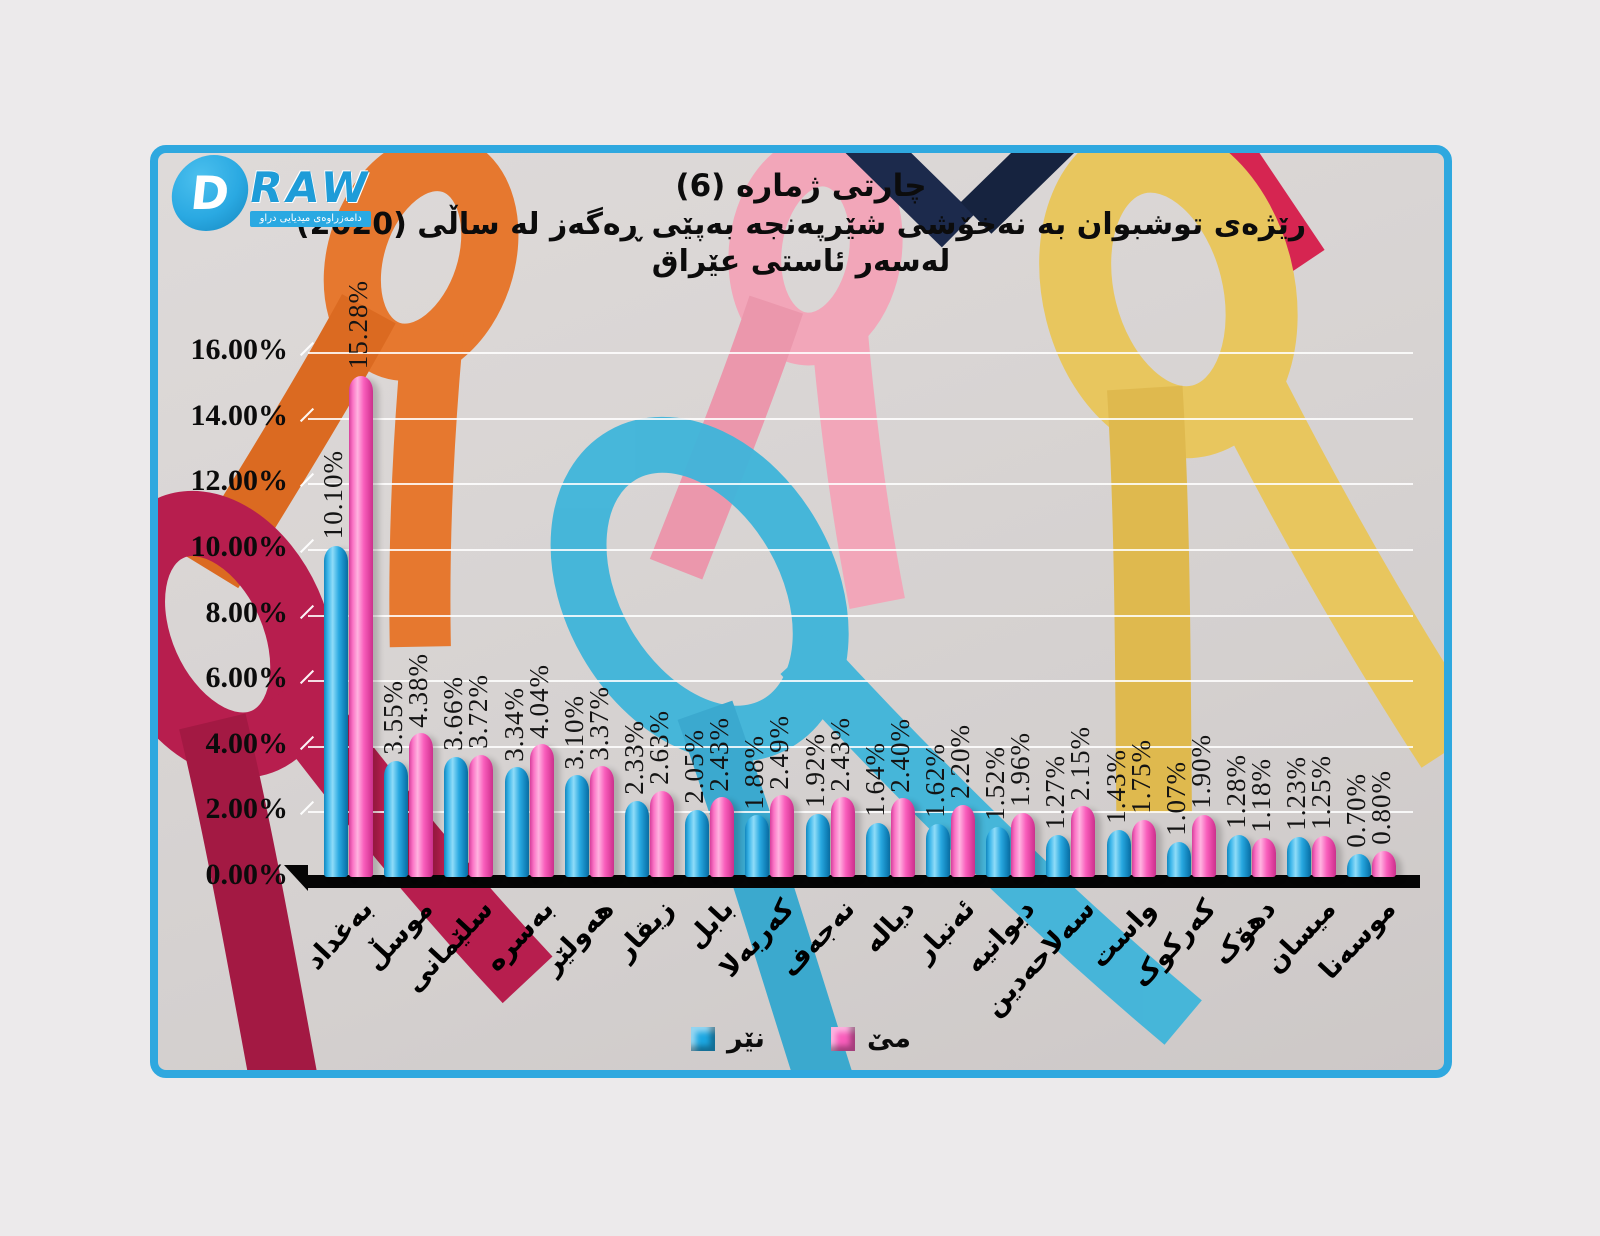 This screenshot has height=1236, width=1600. What do you see at coordinates (239, 349) in the screenshot?
I see `y-axis-label: 16.00%` at bounding box center [239, 349].